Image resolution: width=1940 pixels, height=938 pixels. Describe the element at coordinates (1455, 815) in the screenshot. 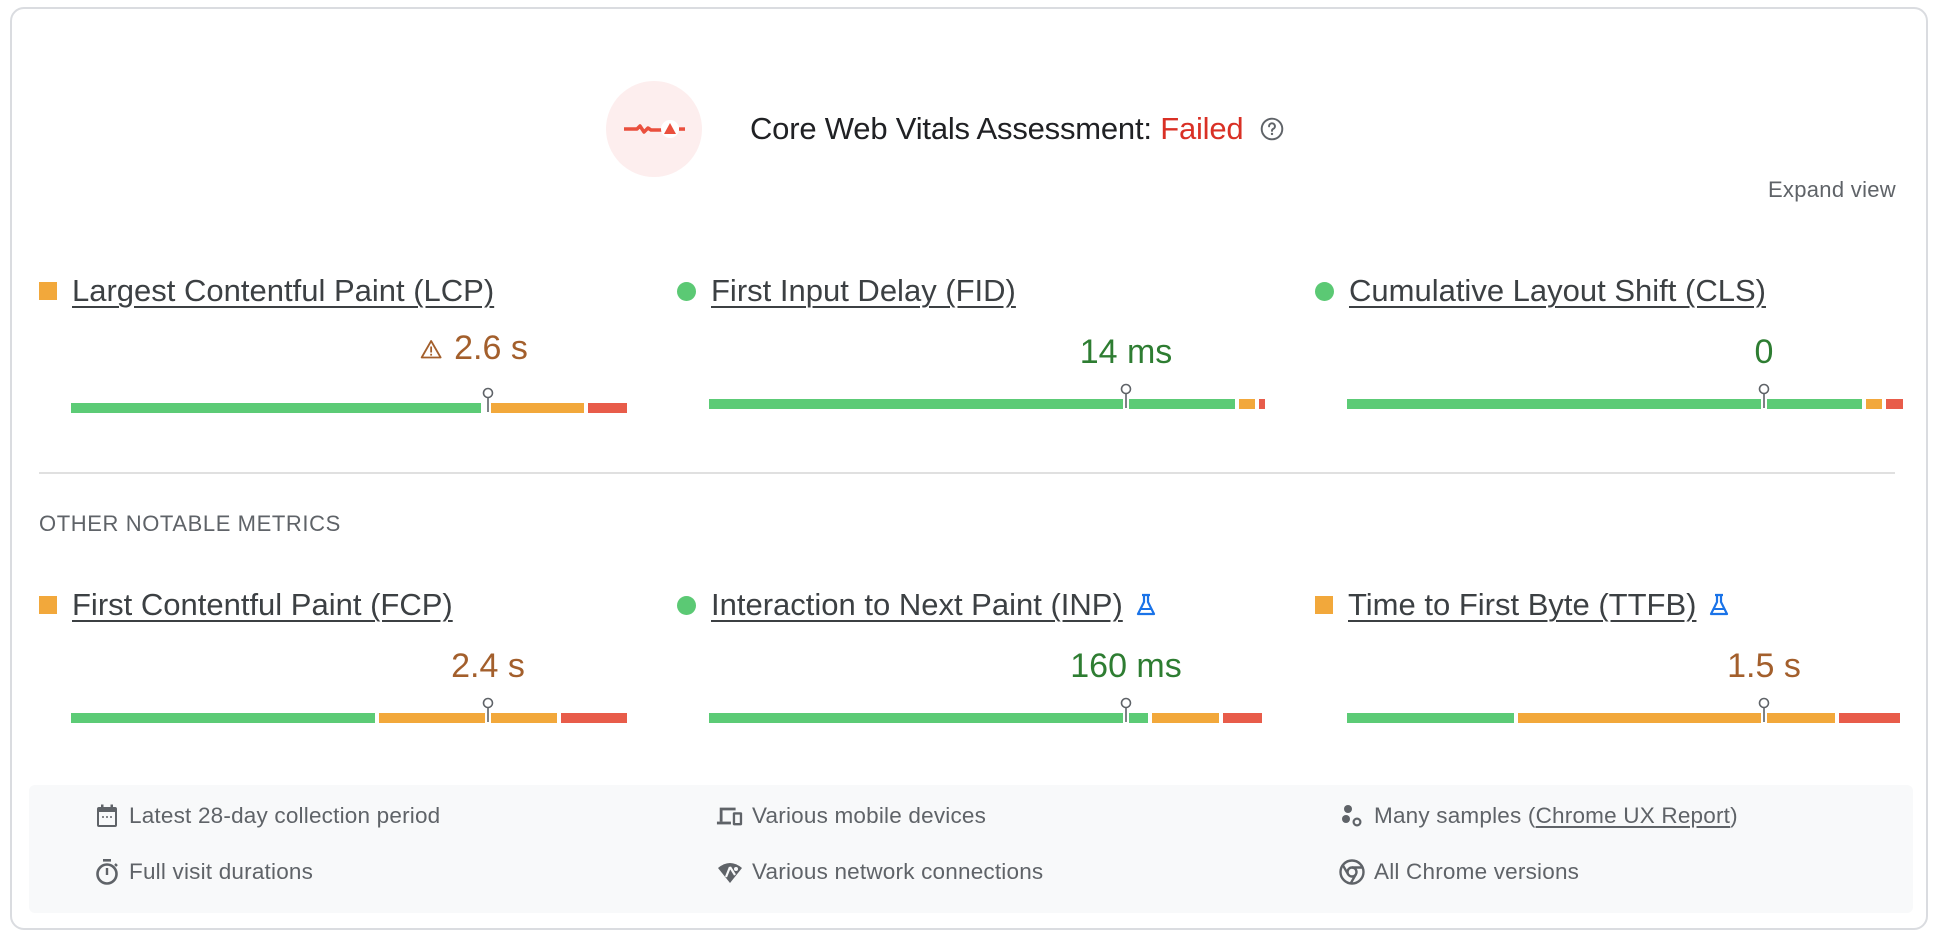

I see `info-text: Many samples (` at that location.